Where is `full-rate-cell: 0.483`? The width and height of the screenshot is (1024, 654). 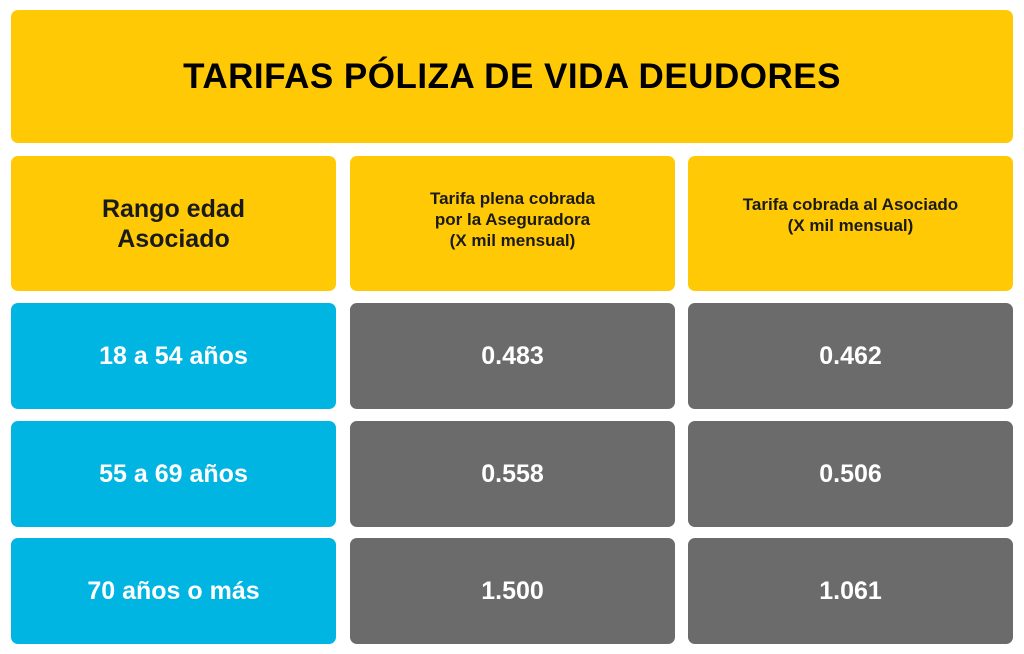 full-rate-cell: 0.483 is located at coordinates (512, 355).